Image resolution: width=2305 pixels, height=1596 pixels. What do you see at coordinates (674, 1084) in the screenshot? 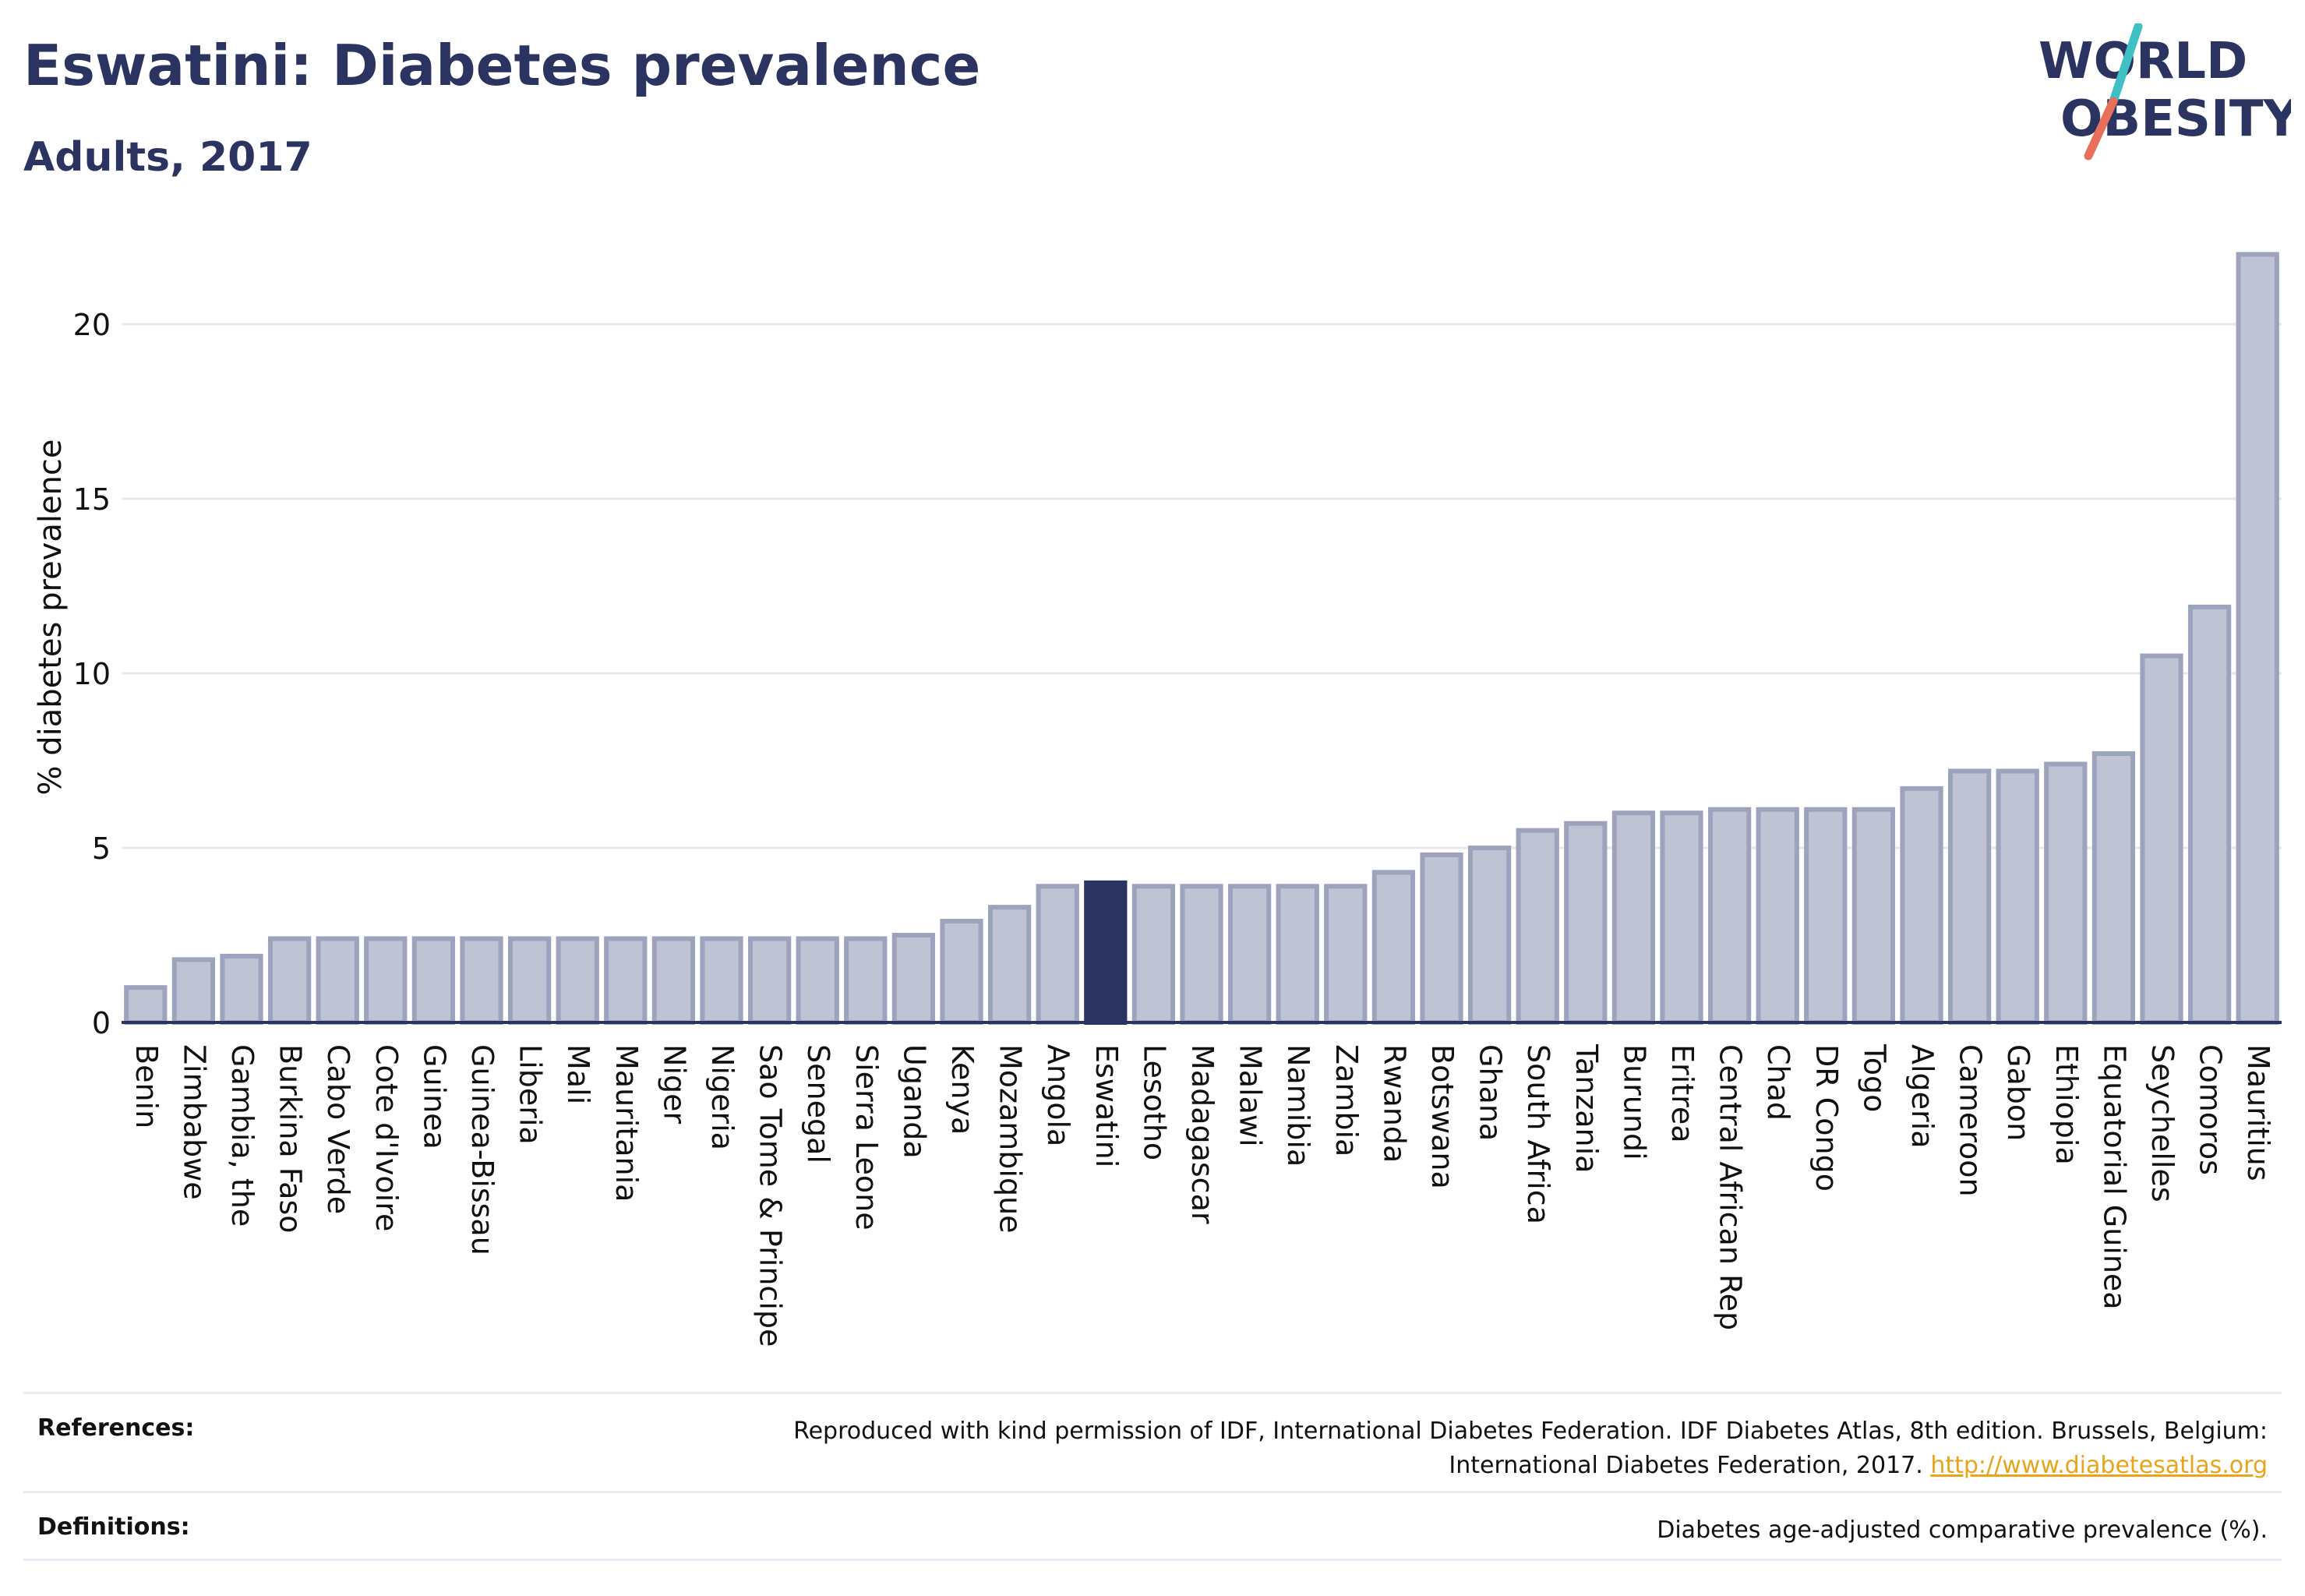
I see `x-tick-label: Niger` at bounding box center [674, 1084].